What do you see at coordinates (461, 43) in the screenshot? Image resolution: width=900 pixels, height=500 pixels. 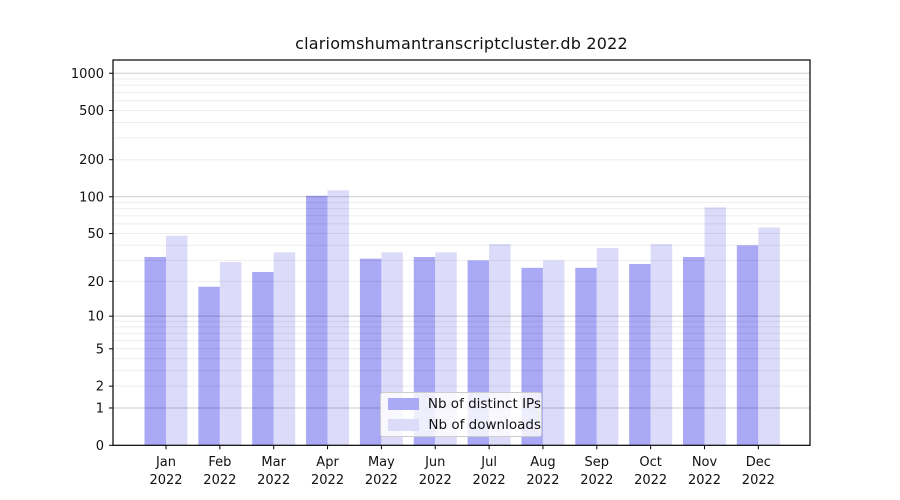 I see `chart-title: clariomshumantranscriptcluster.db 2022` at bounding box center [461, 43].